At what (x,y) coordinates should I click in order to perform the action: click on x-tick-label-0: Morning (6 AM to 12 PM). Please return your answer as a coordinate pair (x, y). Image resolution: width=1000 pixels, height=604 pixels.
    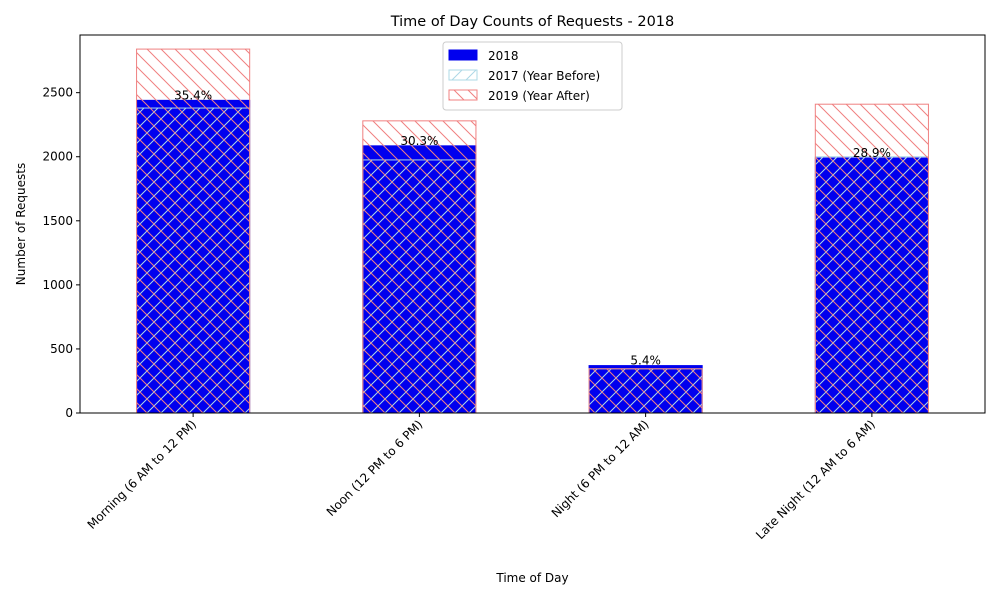
    Looking at the image, I should click on (142, 474).